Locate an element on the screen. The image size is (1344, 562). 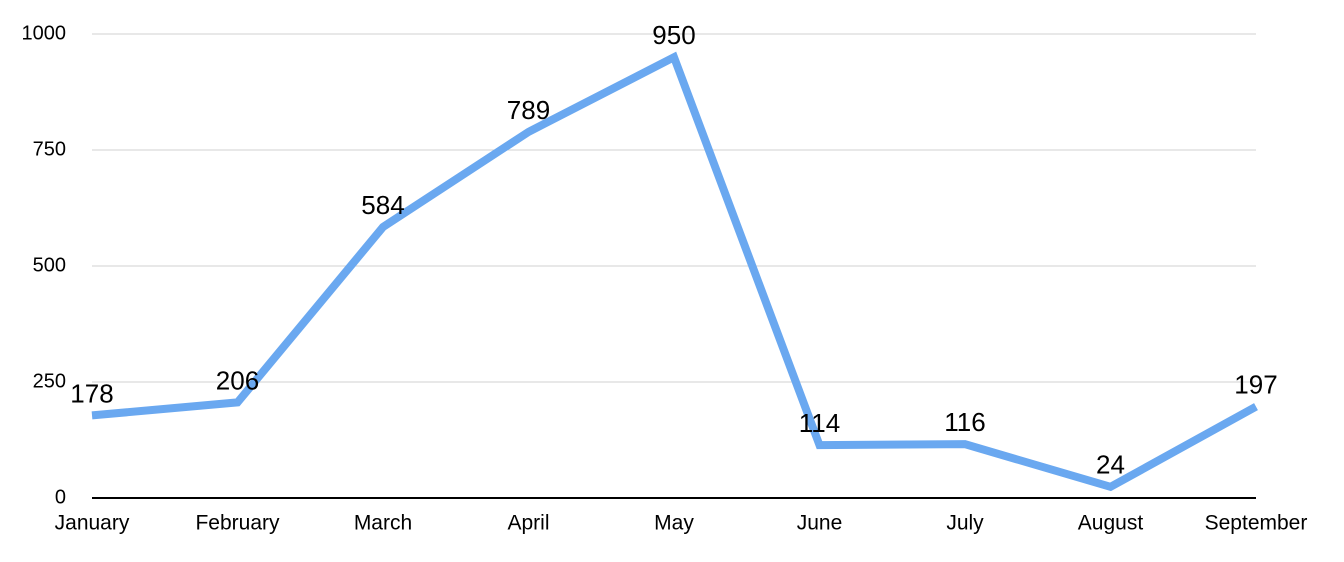
x-tick-label: September is located at coordinates (1256, 523).